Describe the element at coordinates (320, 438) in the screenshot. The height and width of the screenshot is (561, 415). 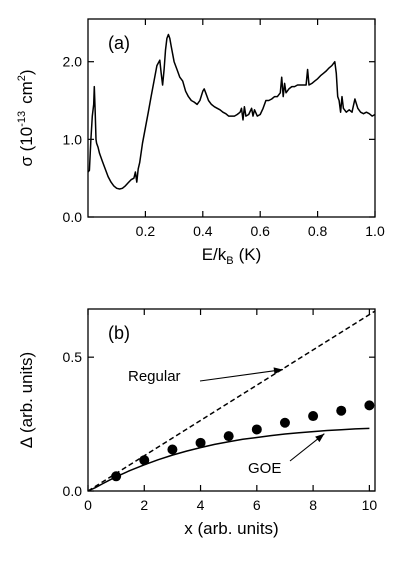
I see `annotation-arrow-goe-head` at that location.